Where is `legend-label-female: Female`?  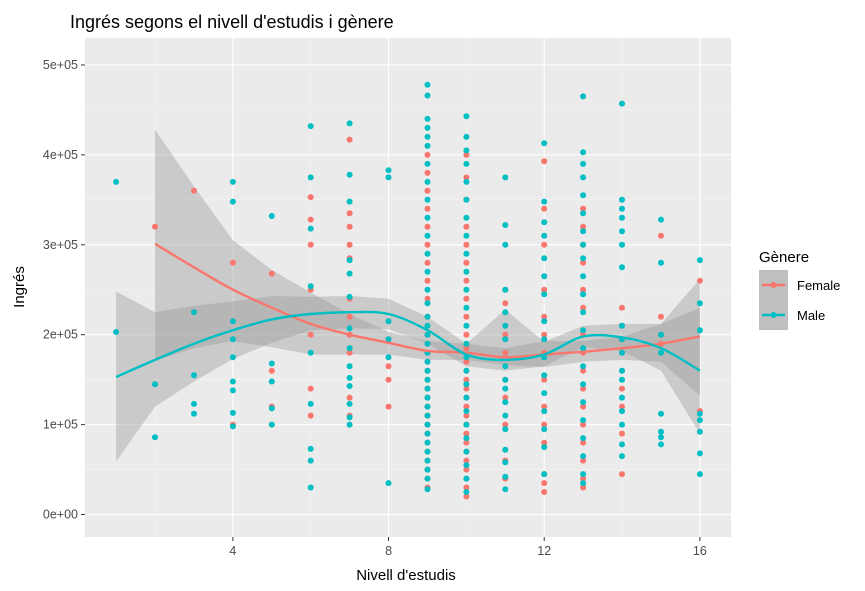
legend-label-female: Female is located at coordinates (818, 285).